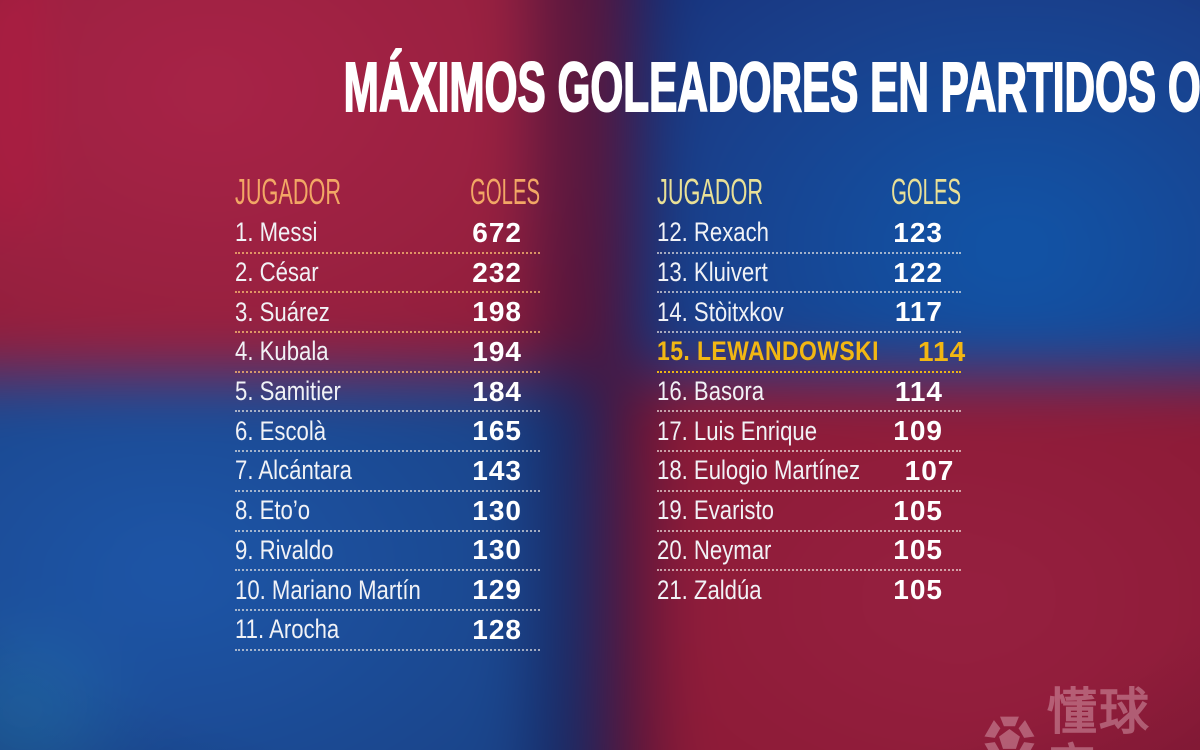 The height and width of the screenshot is (750, 1200). What do you see at coordinates (712, 272) in the screenshot?
I see `player-label: 13. Kluivert` at bounding box center [712, 272].